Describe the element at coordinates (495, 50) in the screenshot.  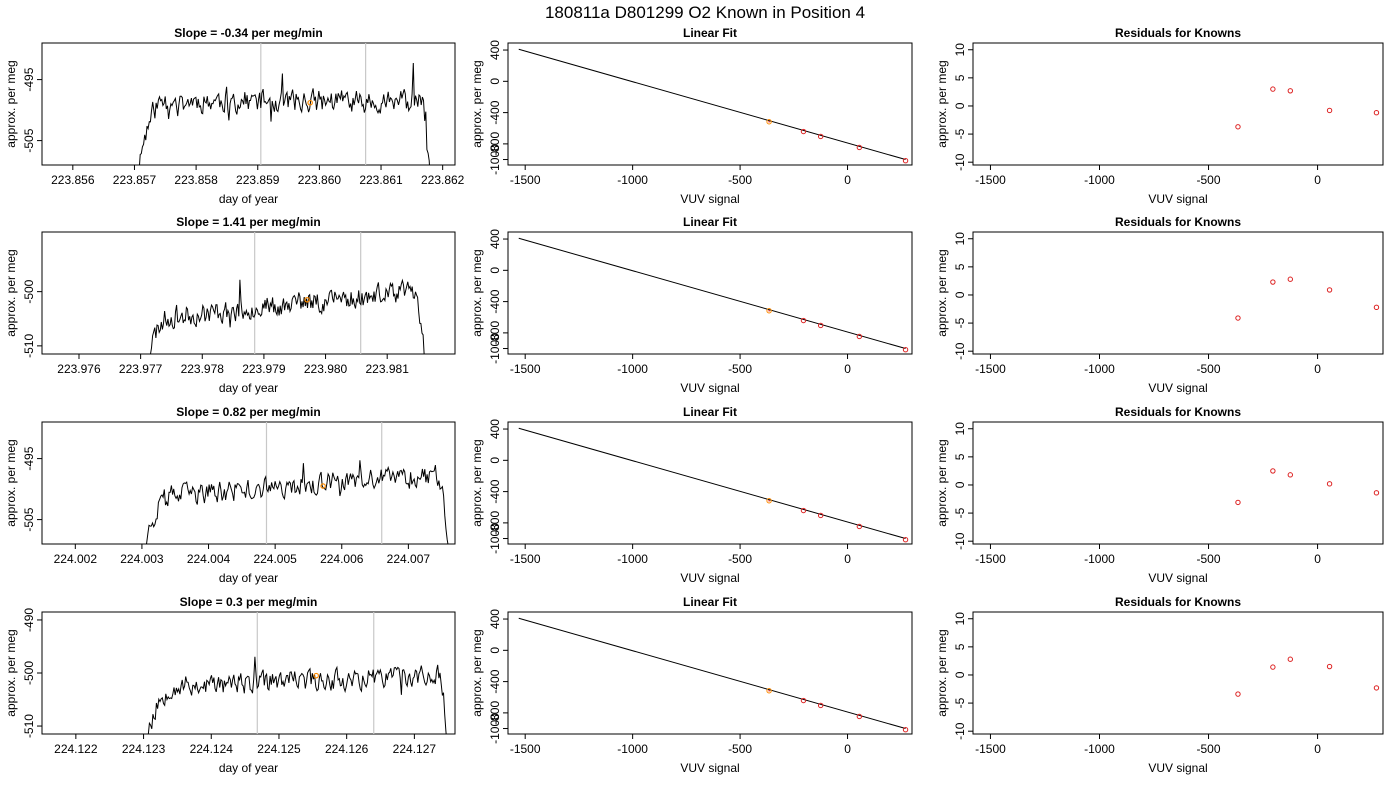
I see `y-tick-label: 400` at that location.